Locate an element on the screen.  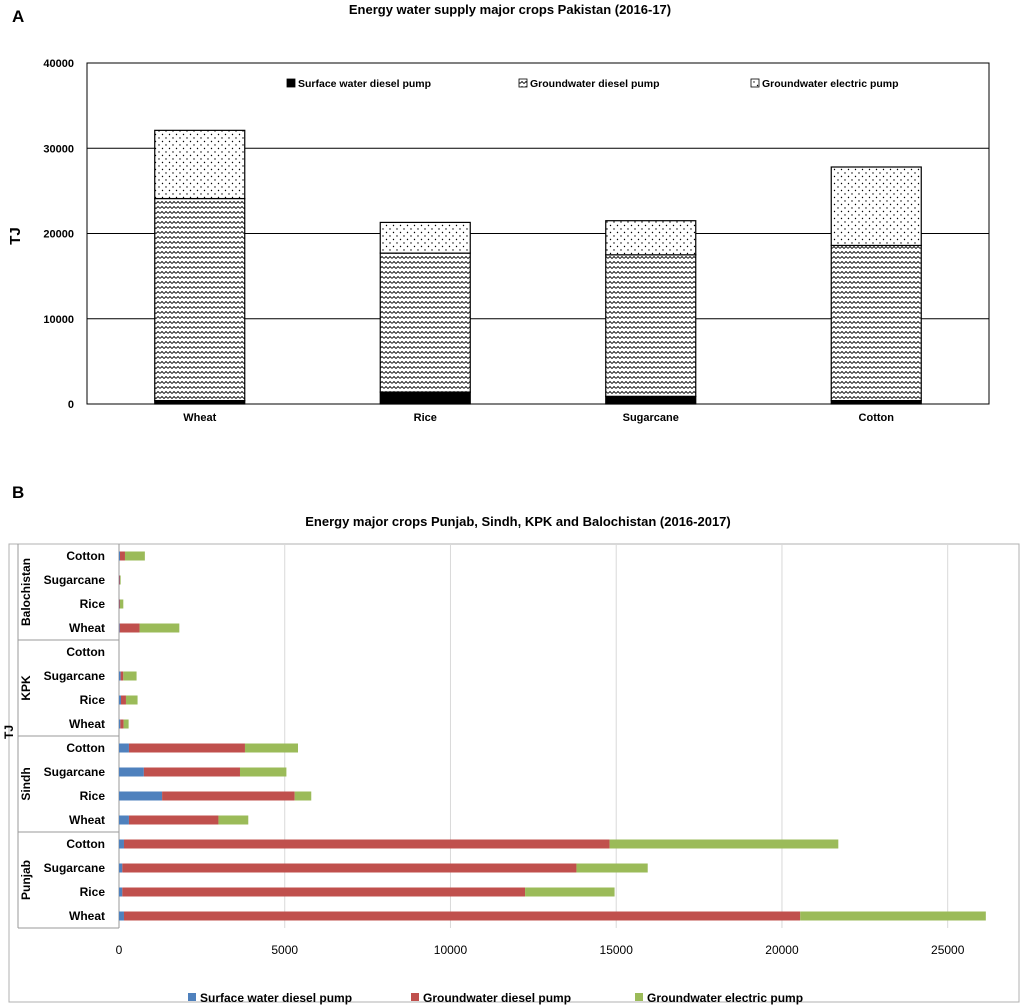
panel-a-label: A is located at coordinates (18, 16).